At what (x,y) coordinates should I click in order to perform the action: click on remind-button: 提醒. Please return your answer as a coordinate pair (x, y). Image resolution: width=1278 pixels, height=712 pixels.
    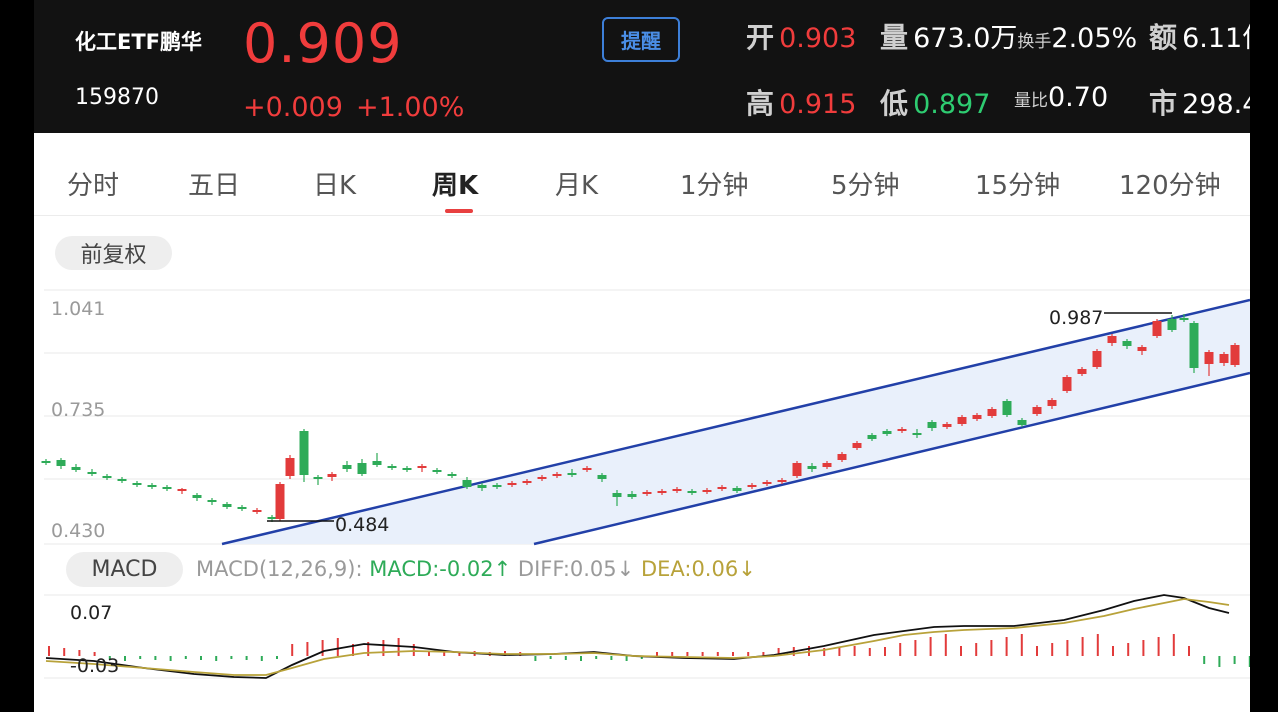
    Looking at the image, I should click on (641, 39).